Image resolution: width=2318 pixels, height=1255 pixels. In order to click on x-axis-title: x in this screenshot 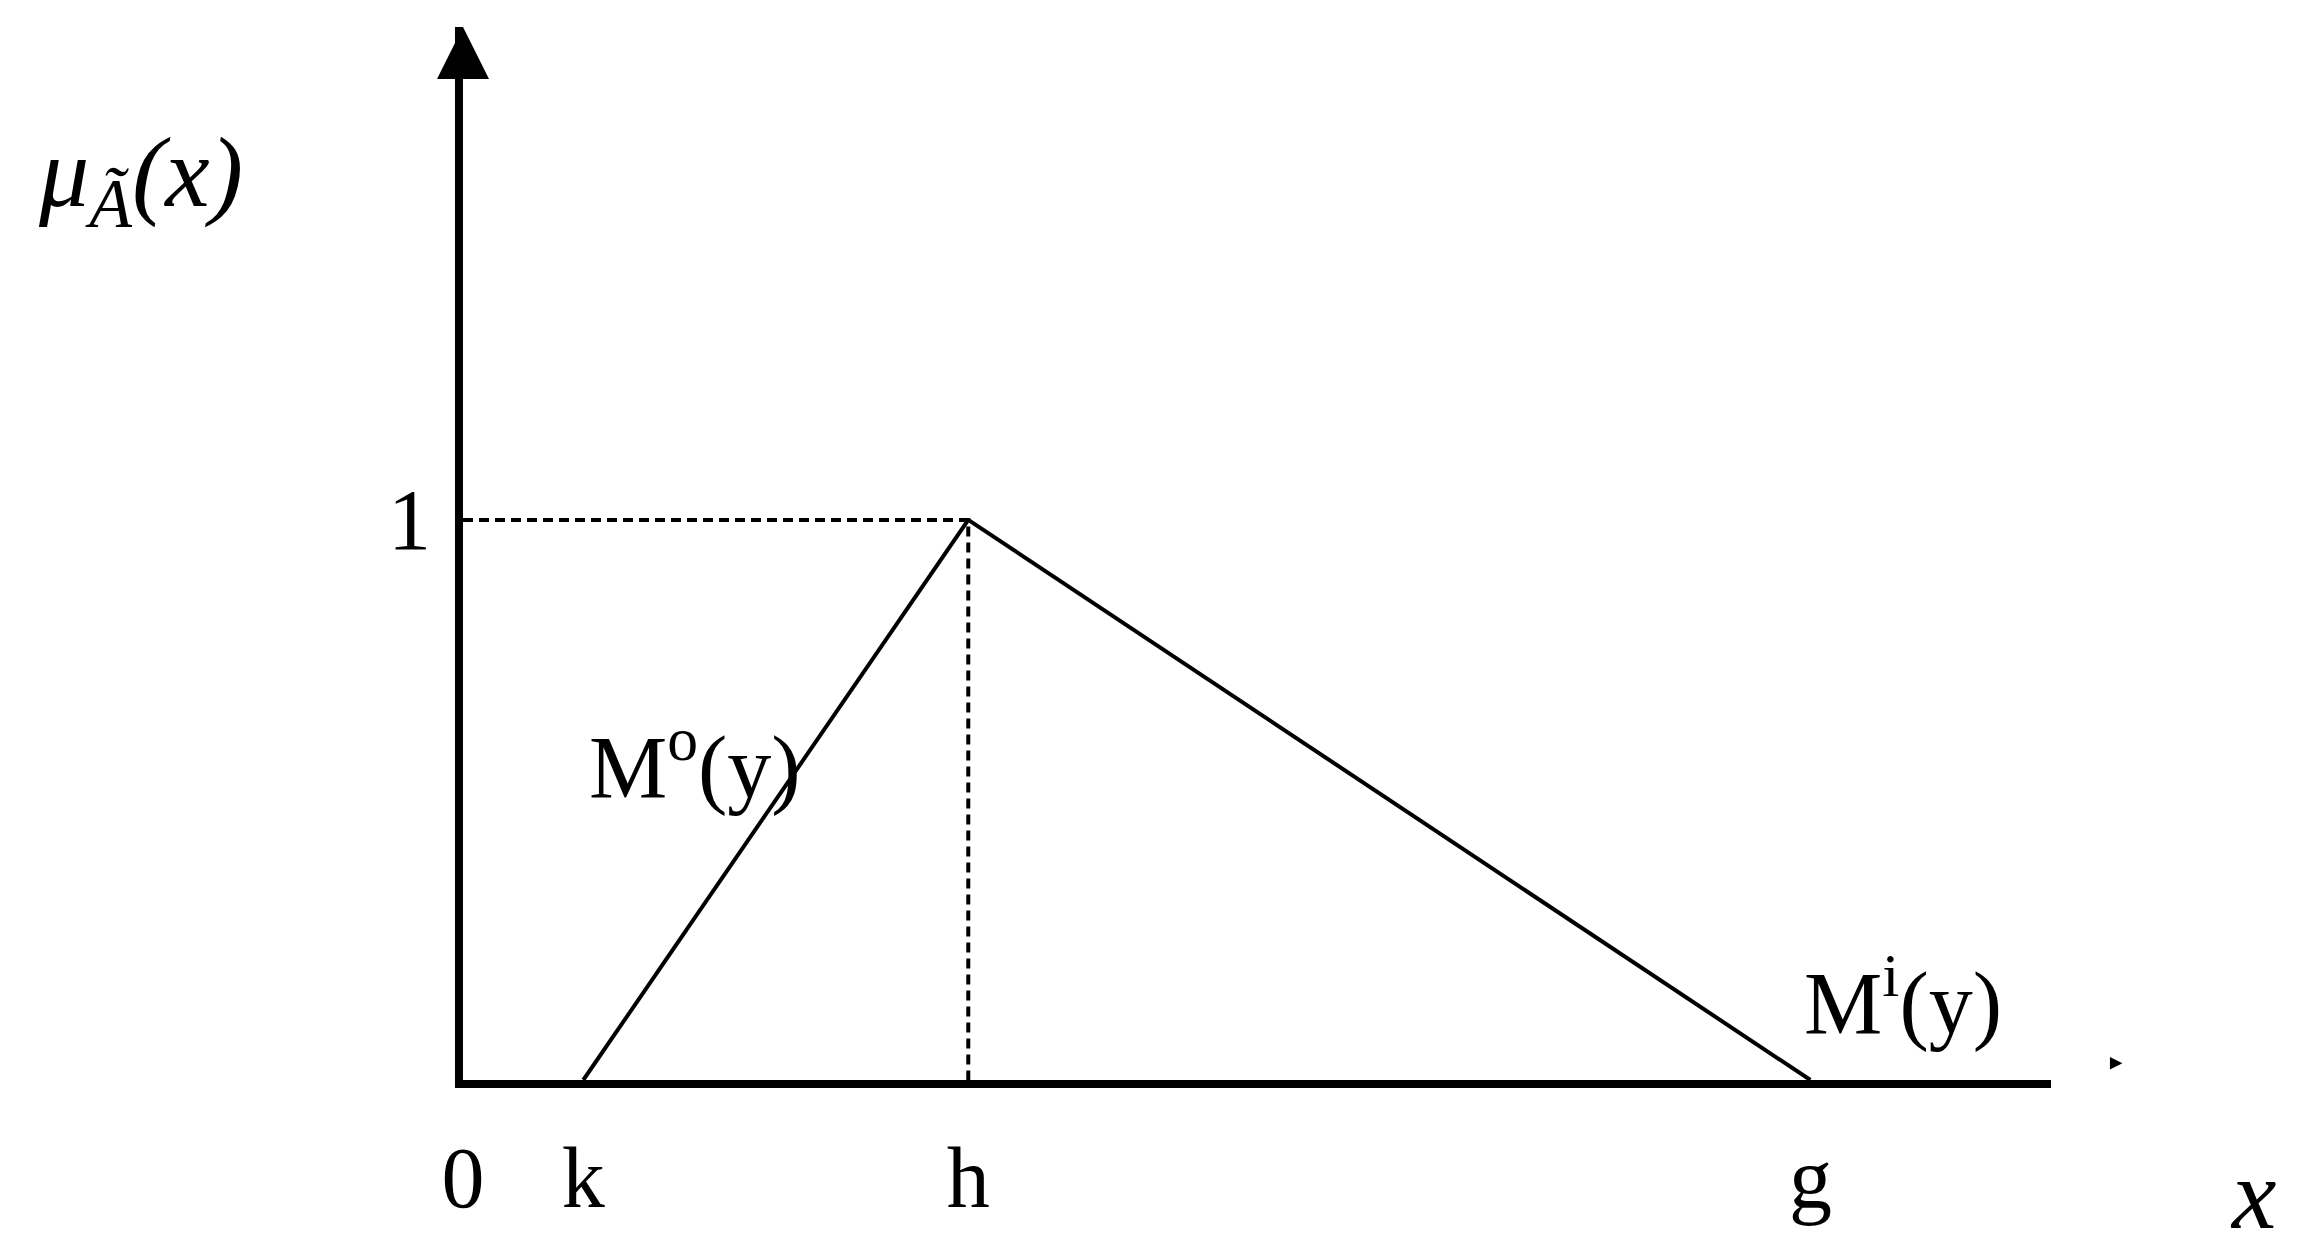, I will do `click(2253, 1194)`.